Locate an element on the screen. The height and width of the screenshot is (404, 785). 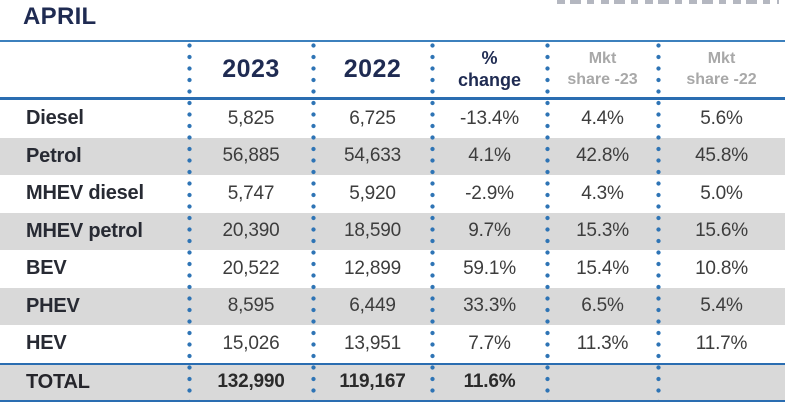
cell-pct-change: 59.1% is located at coordinates (489, 268).